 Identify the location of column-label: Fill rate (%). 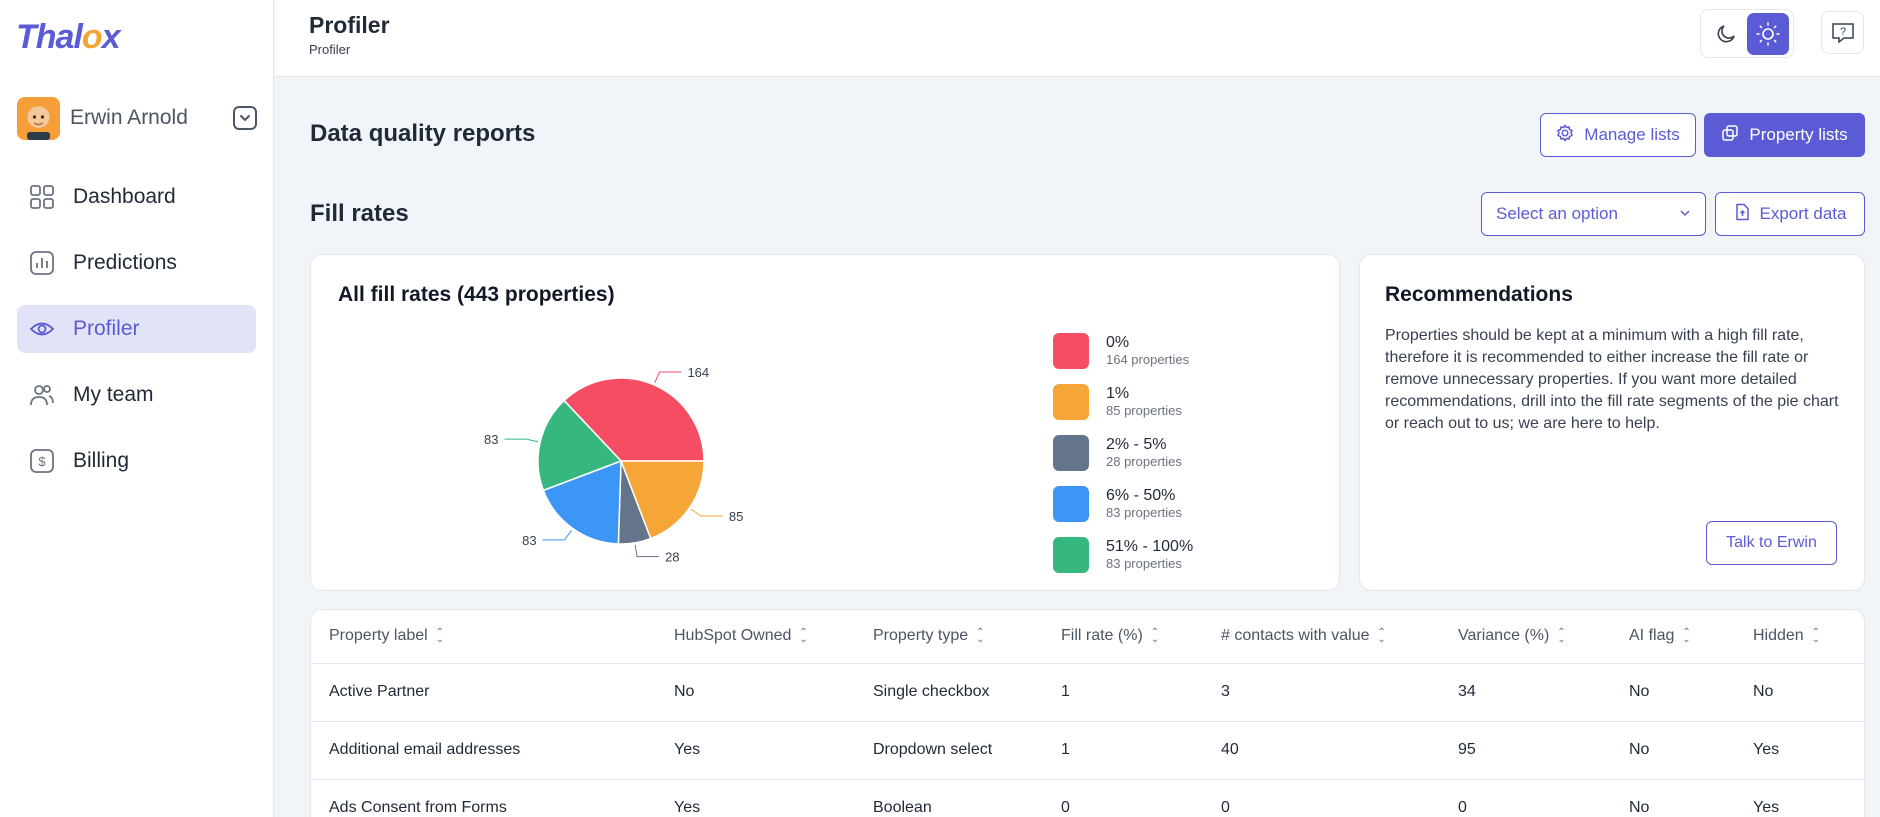
(1102, 636).